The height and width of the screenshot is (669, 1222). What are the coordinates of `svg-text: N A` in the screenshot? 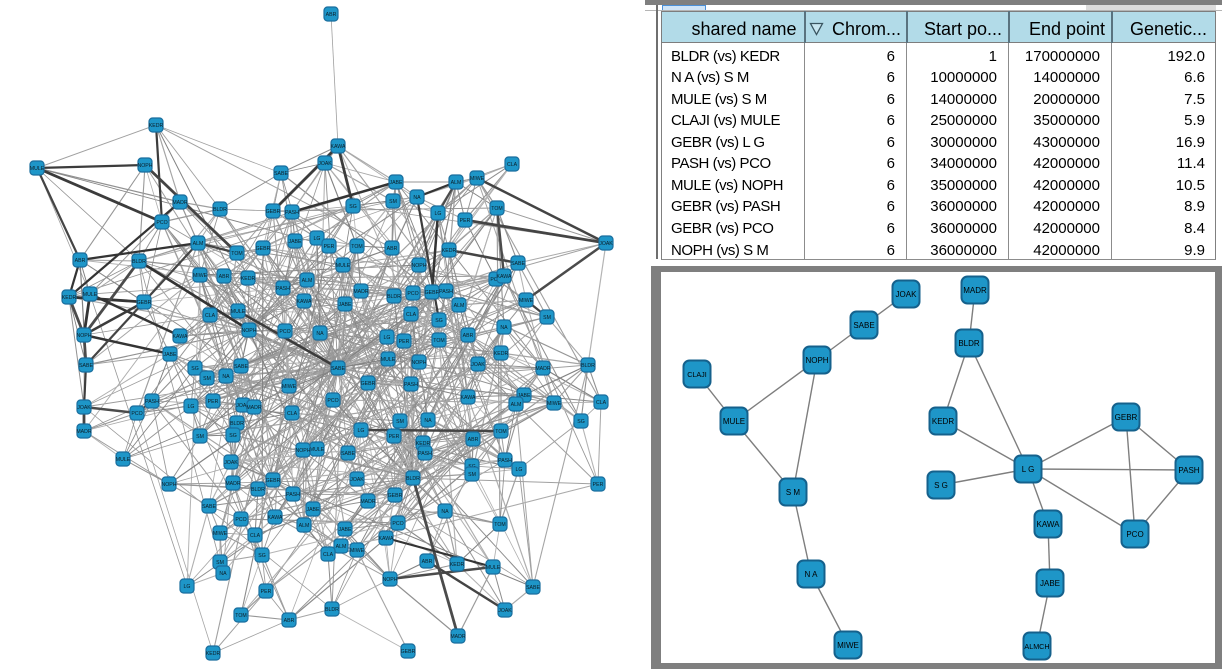 It's located at (812, 574).